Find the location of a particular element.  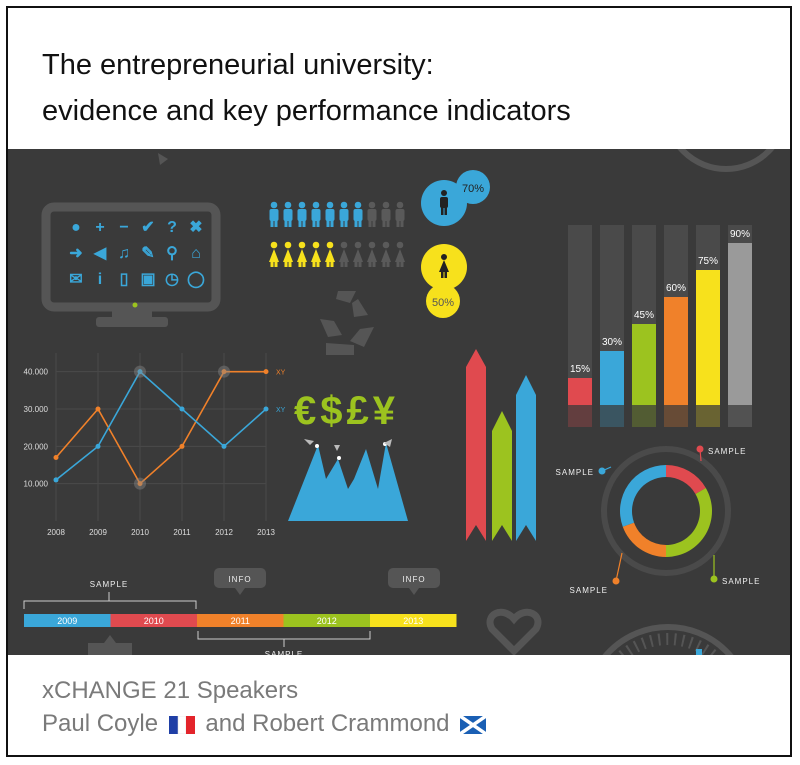

speaker-icon: ◀ is located at coordinates (100, 253).